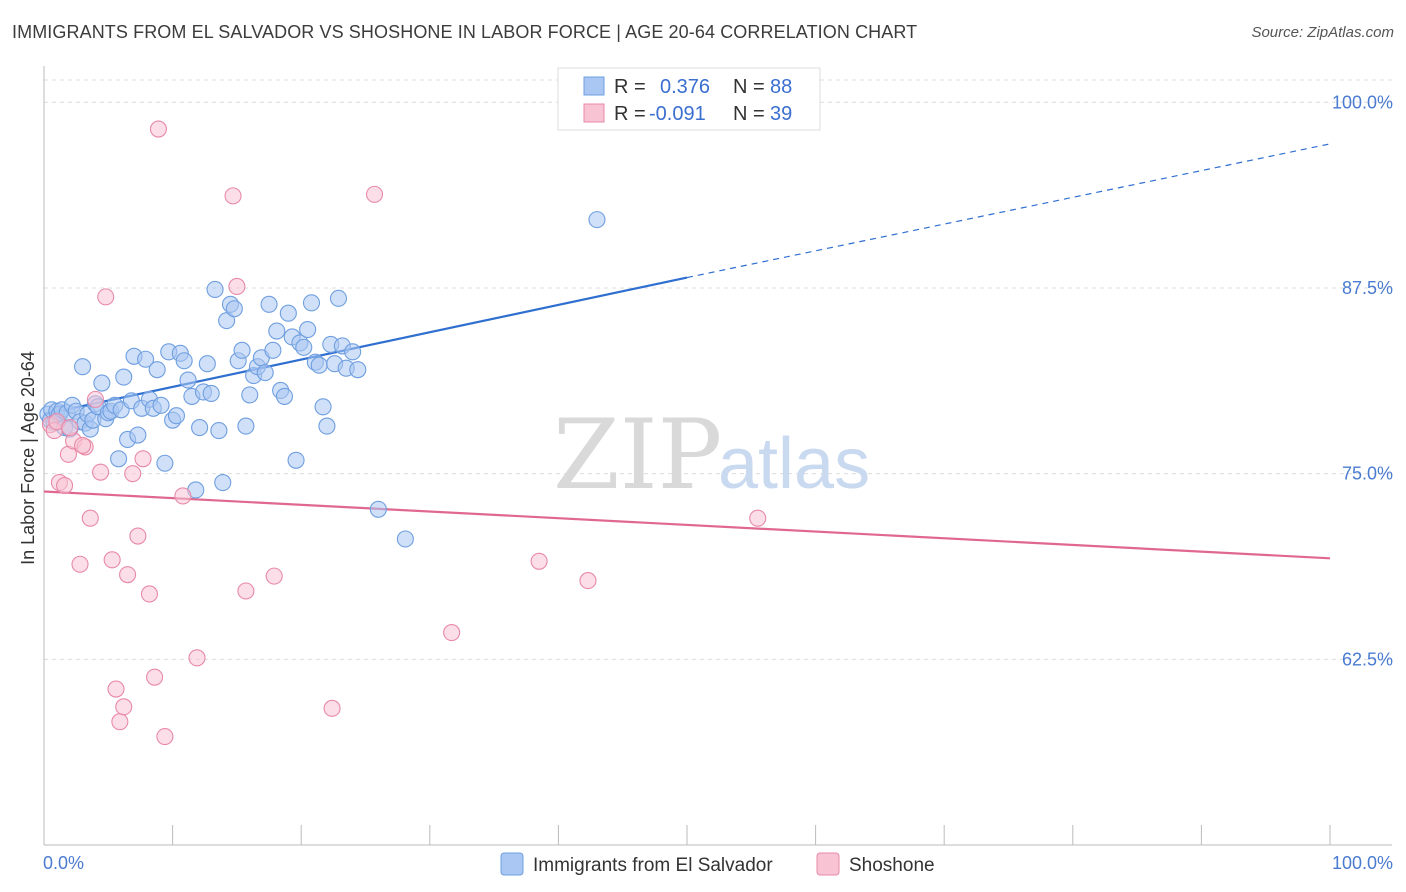  I want to click on x-tick-label-min: 0.0%, so click(63, 863).